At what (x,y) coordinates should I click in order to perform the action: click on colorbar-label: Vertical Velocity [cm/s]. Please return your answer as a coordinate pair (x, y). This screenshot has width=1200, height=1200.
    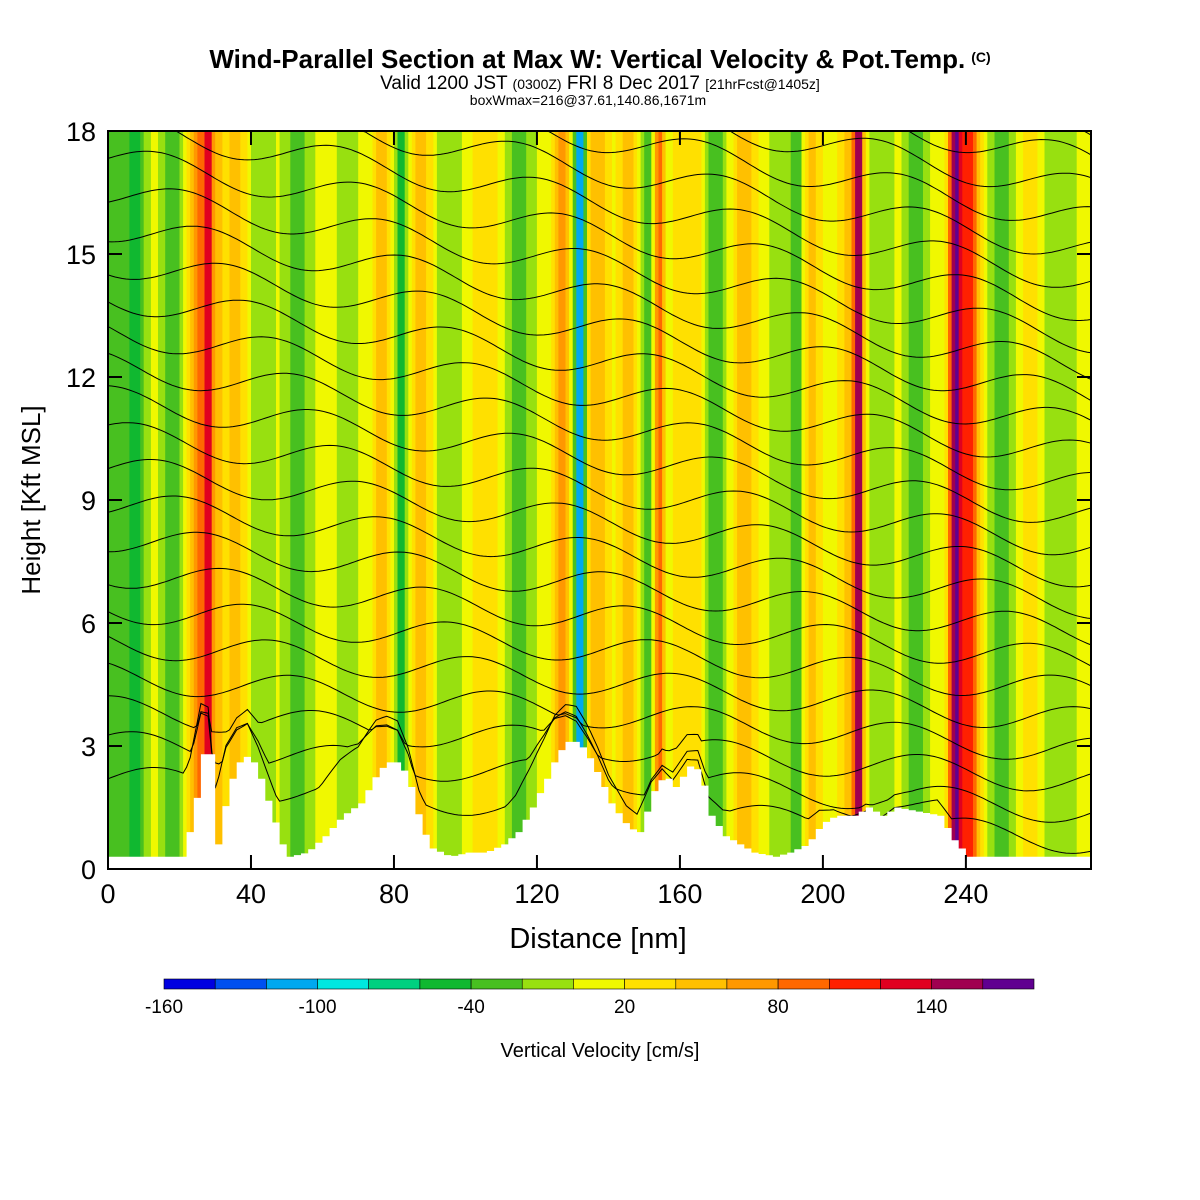
    Looking at the image, I should click on (600, 1051).